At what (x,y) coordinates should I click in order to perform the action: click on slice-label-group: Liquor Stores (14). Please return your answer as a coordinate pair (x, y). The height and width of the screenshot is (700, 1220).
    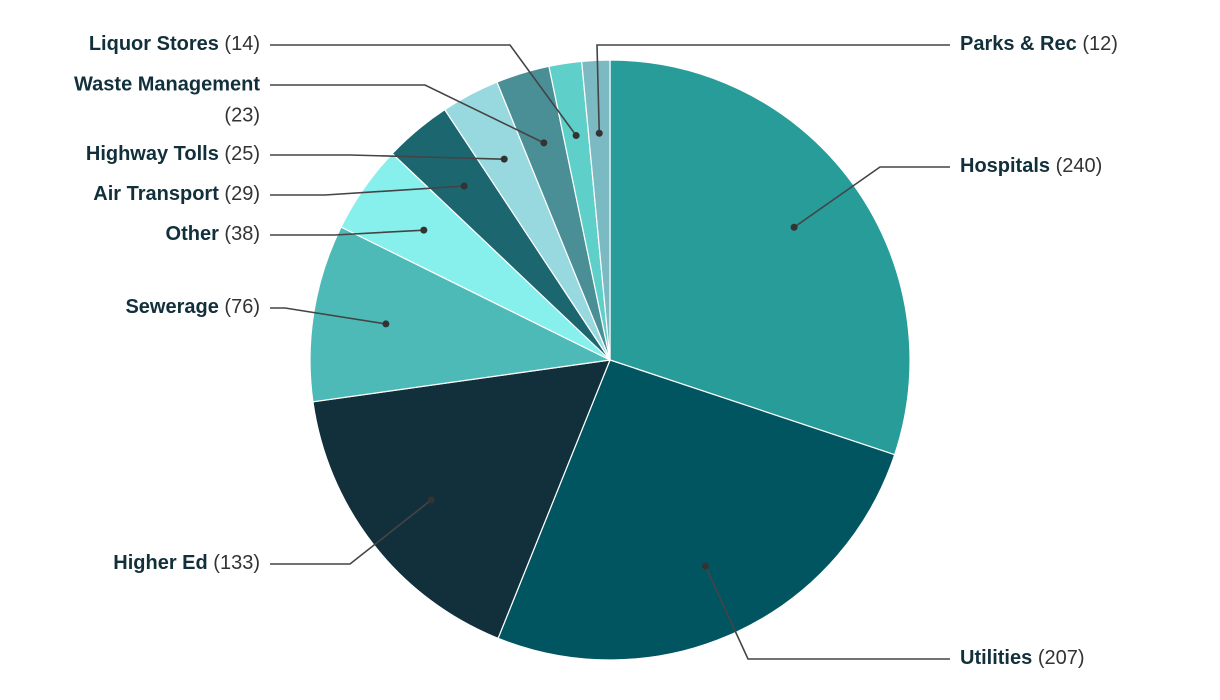
    Looking at the image, I should click on (174, 44).